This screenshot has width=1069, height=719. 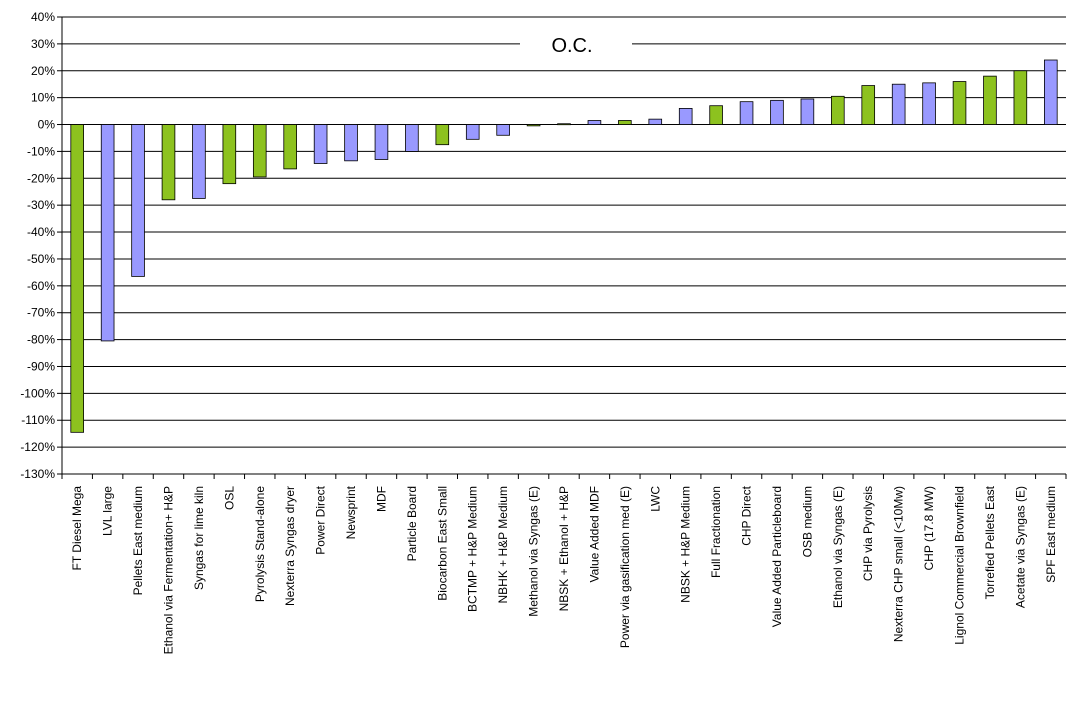 What do you see at coordinates (473, 549) in the screenshot?
I see `x-tick-label: BCTMP + H&P Medium` at bounding box center [473, 549].